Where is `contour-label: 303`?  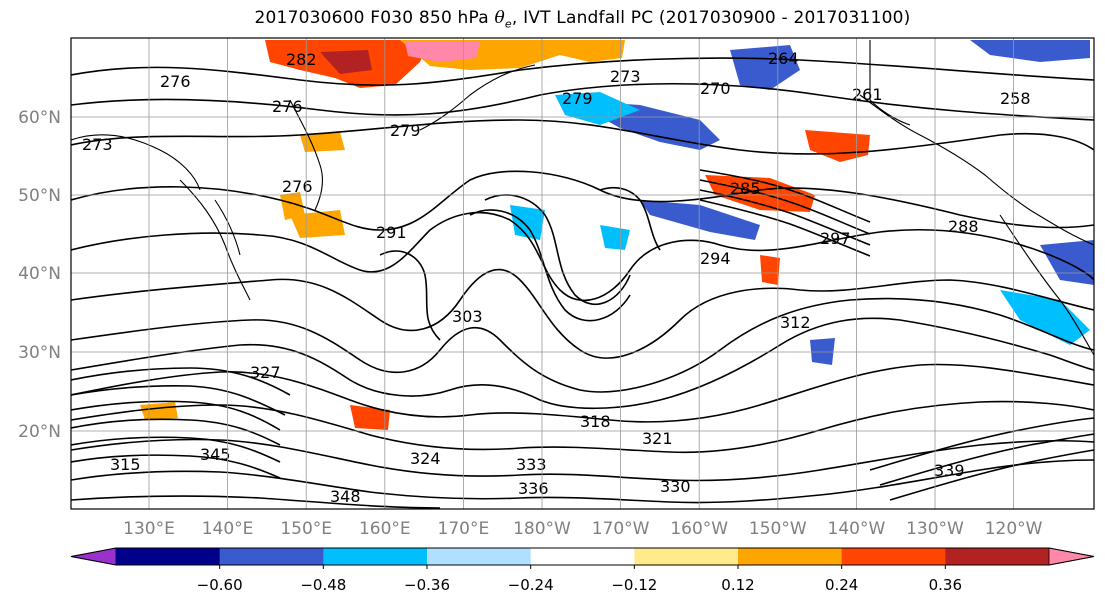
contour-label: 303 is located at coordinates (467, 316).